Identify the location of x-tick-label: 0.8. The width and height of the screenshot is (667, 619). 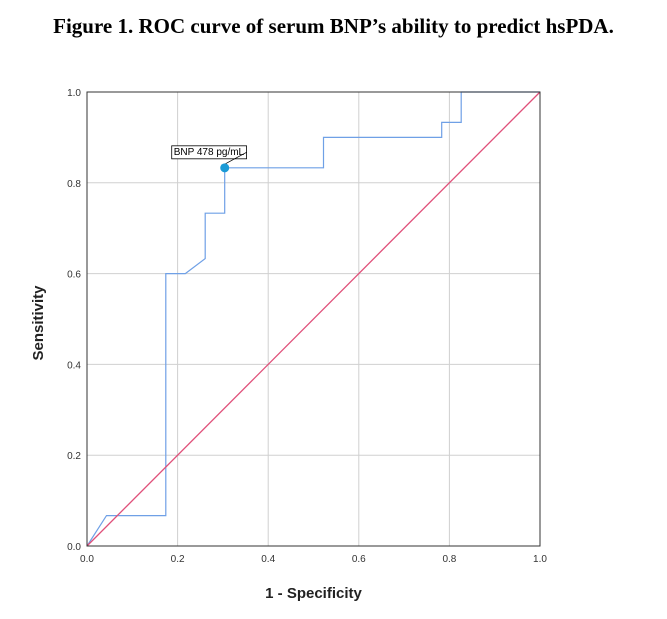
(449, 559).